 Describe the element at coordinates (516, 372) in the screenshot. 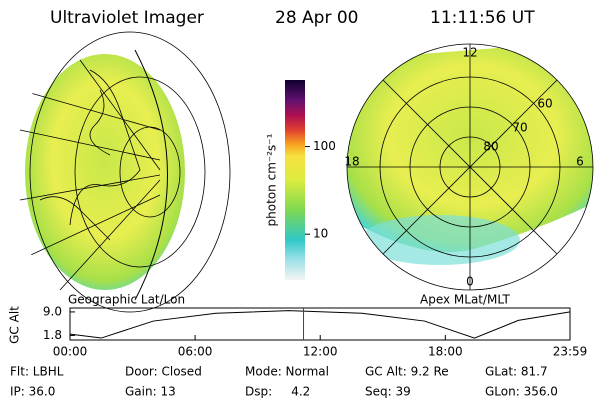

I see `status-field: GLat: 81.7` at that location.